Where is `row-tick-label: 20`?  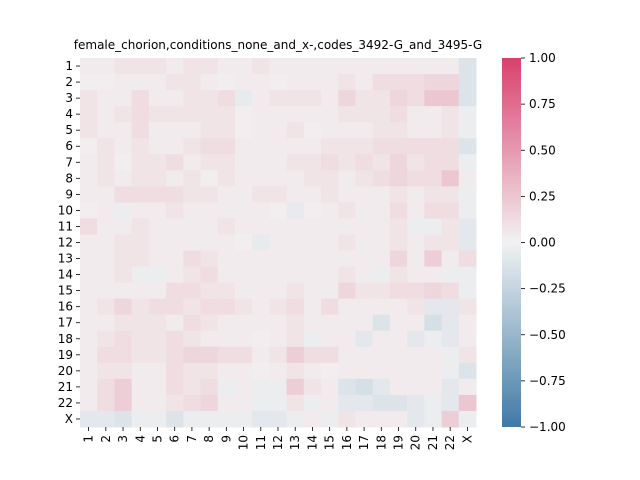 row-tick-label: 20 is located at coordinates (65, 371).